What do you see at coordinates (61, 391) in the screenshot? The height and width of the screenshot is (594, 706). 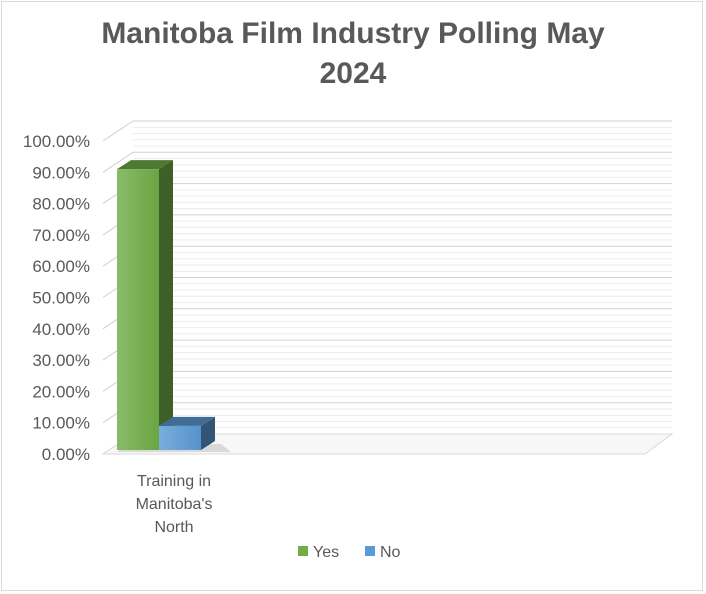 I see `y-tick-label: 20.00%` at bounding box center [61, 391].